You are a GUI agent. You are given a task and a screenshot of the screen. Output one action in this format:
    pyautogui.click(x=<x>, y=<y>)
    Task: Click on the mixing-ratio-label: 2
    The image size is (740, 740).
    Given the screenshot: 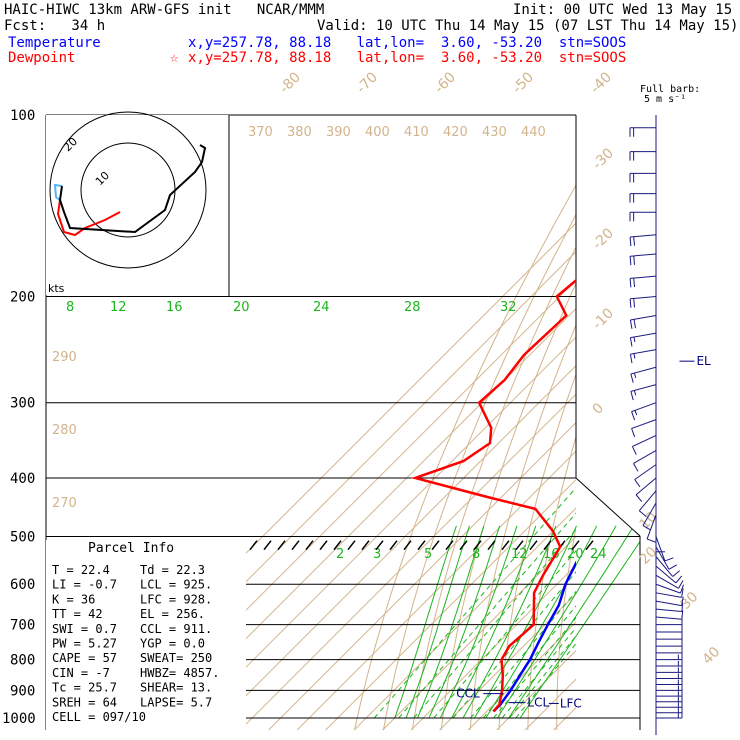 What is the action you would take?
    pyautogui.click(x=340, y=554)
    